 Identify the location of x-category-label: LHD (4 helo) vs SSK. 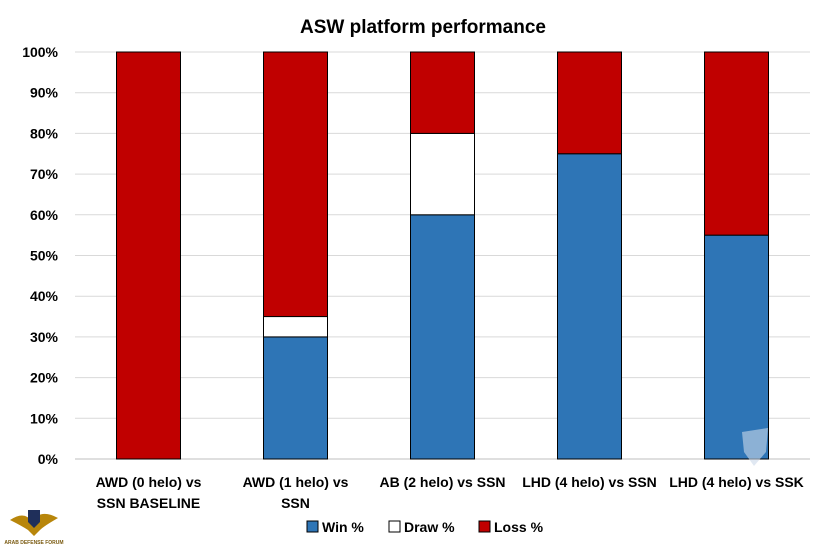
(736, 482).